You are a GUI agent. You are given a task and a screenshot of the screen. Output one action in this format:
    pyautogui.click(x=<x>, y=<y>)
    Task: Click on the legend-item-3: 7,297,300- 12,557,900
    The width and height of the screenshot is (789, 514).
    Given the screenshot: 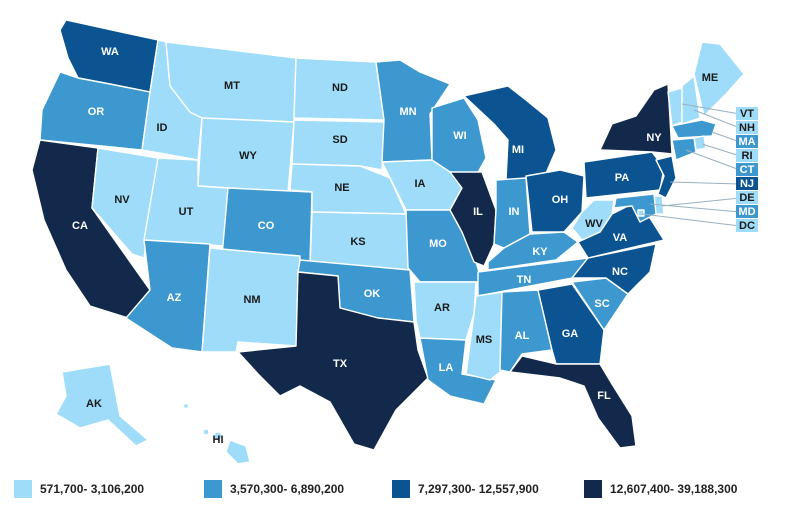 What is the action you would take?
    pyautogui.click(x=465, y=489)
    